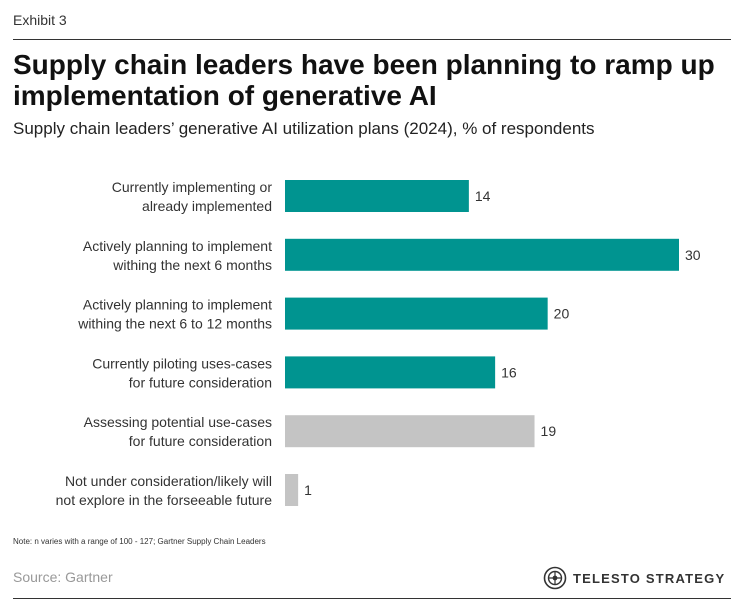 This screenshot has width=745, height=610. I want to click on category-label: Currently piloting uses-cases, so click(182, 363).